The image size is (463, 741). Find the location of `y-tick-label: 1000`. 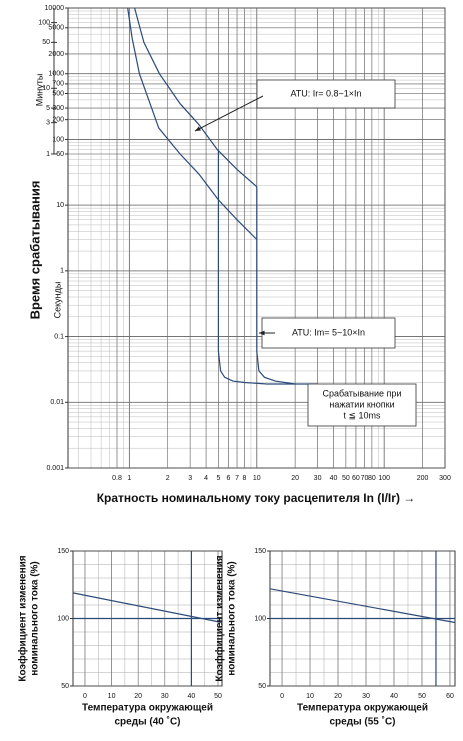

y-tick-label: 1000 is located at coordinates (56, 74).